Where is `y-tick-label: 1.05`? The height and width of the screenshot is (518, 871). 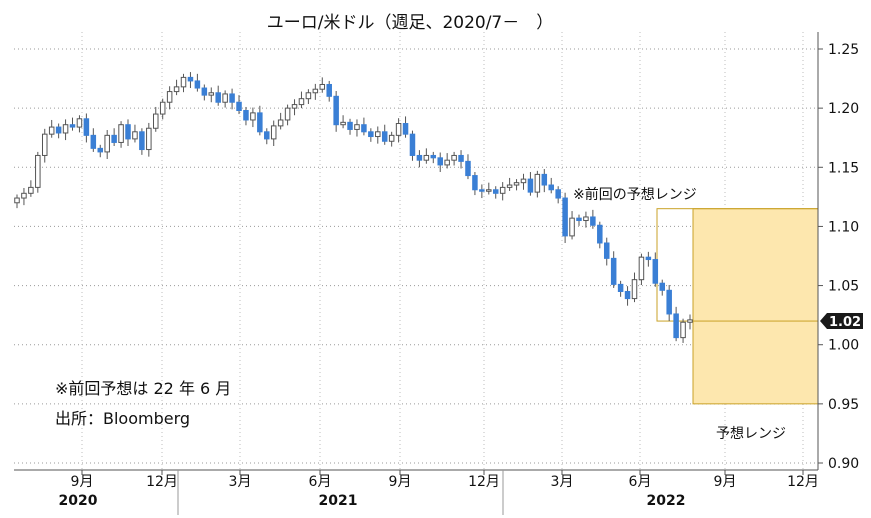
y-tick-label: 1.05 is located at coordinates (843, 287).